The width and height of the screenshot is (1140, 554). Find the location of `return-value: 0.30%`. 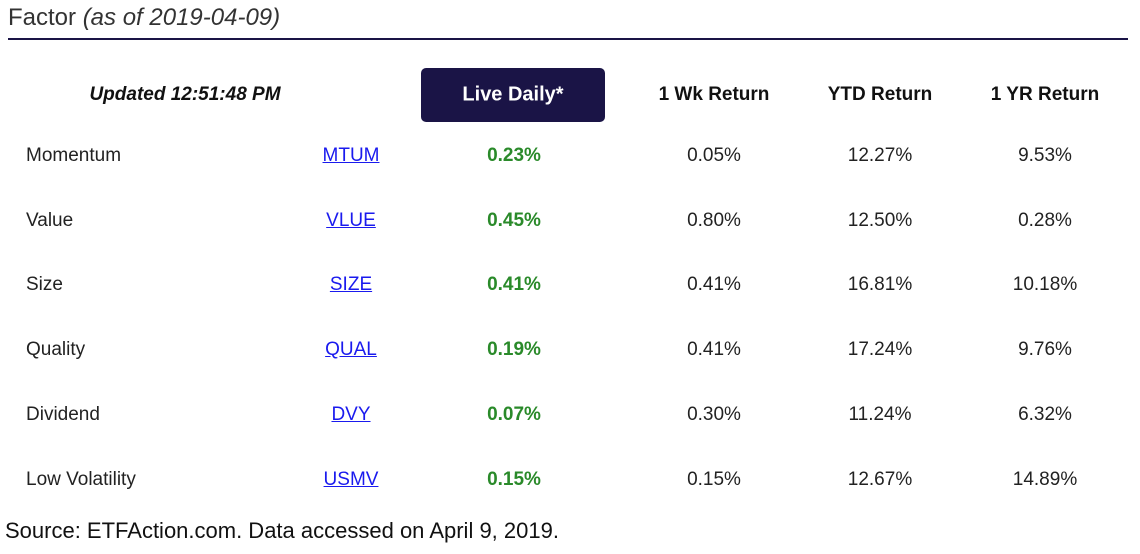

return-value: 0.30% is located at coordinates (714, 414).